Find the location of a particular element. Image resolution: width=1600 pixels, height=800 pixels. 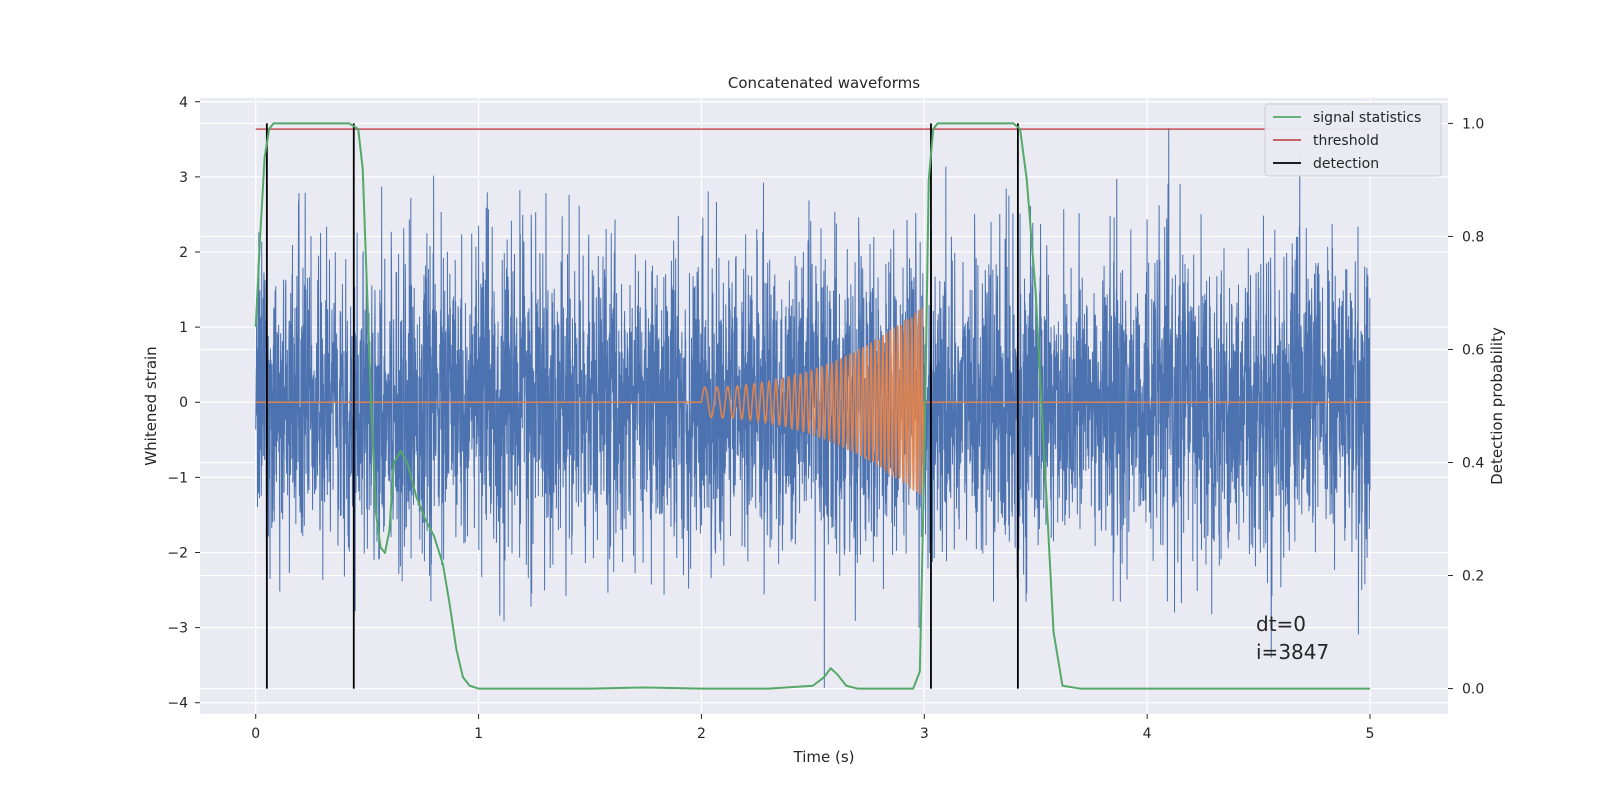

y-right-tick-label: 0.2 is located at coordinates (1473, 577).